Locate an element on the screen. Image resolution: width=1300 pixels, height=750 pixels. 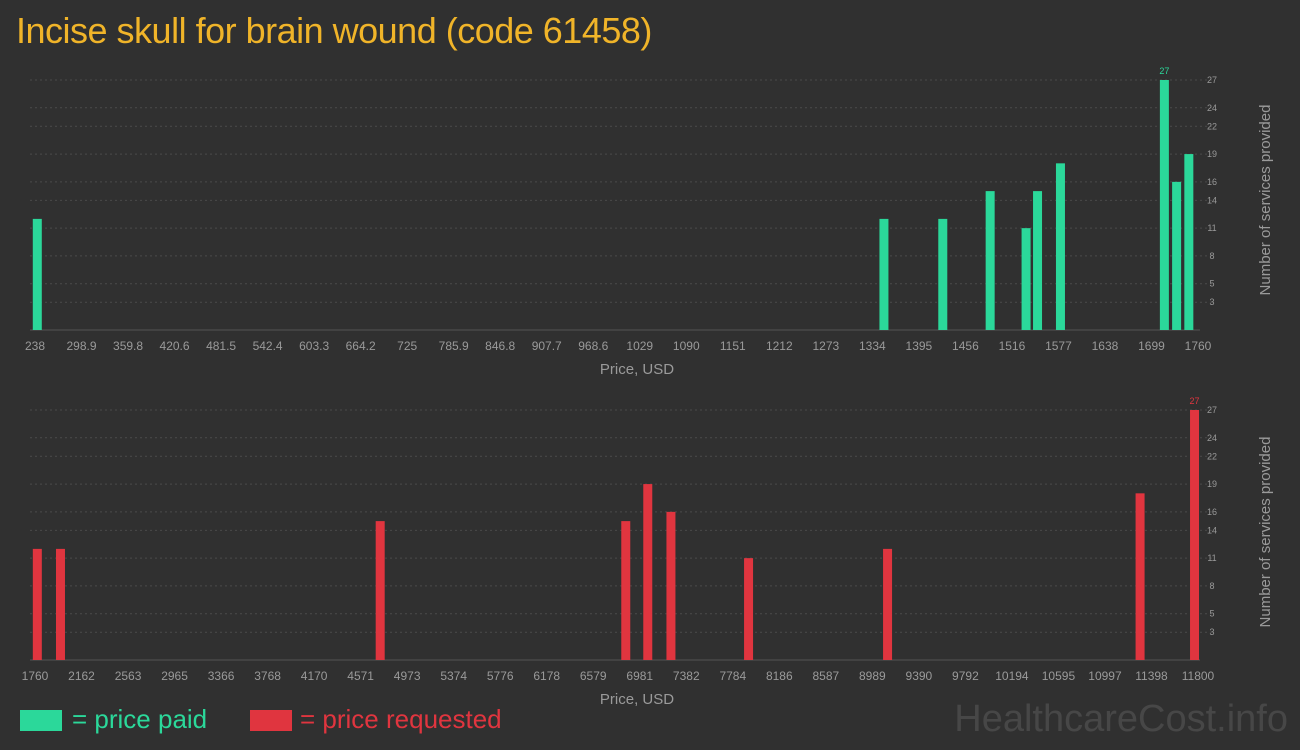
legend-swatch-requested is located at coordinates (271, 720).